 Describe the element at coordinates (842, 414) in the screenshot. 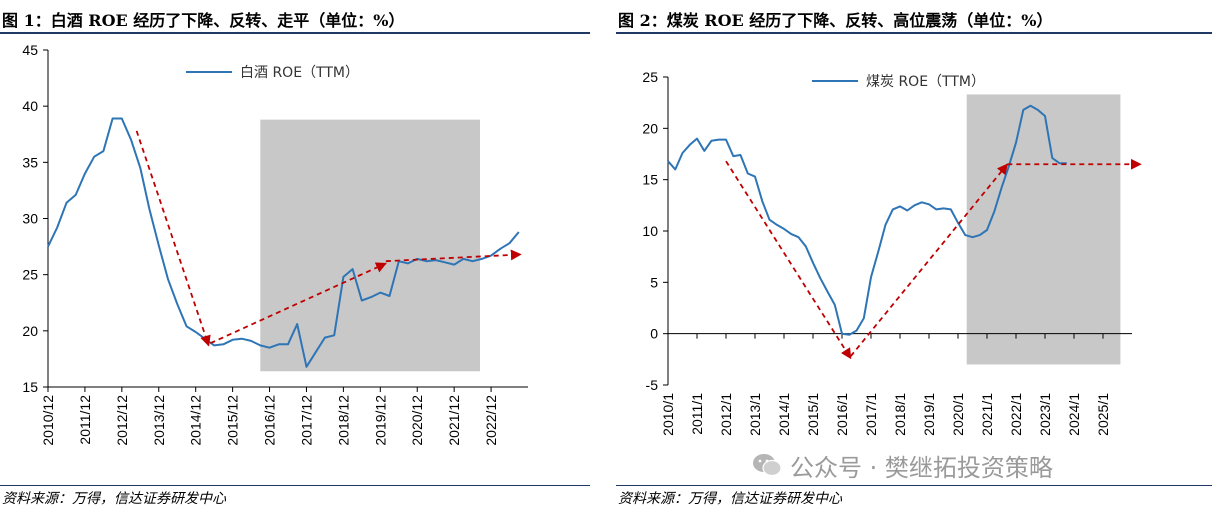

I see `x-tick-label: 2016/1` at that location.